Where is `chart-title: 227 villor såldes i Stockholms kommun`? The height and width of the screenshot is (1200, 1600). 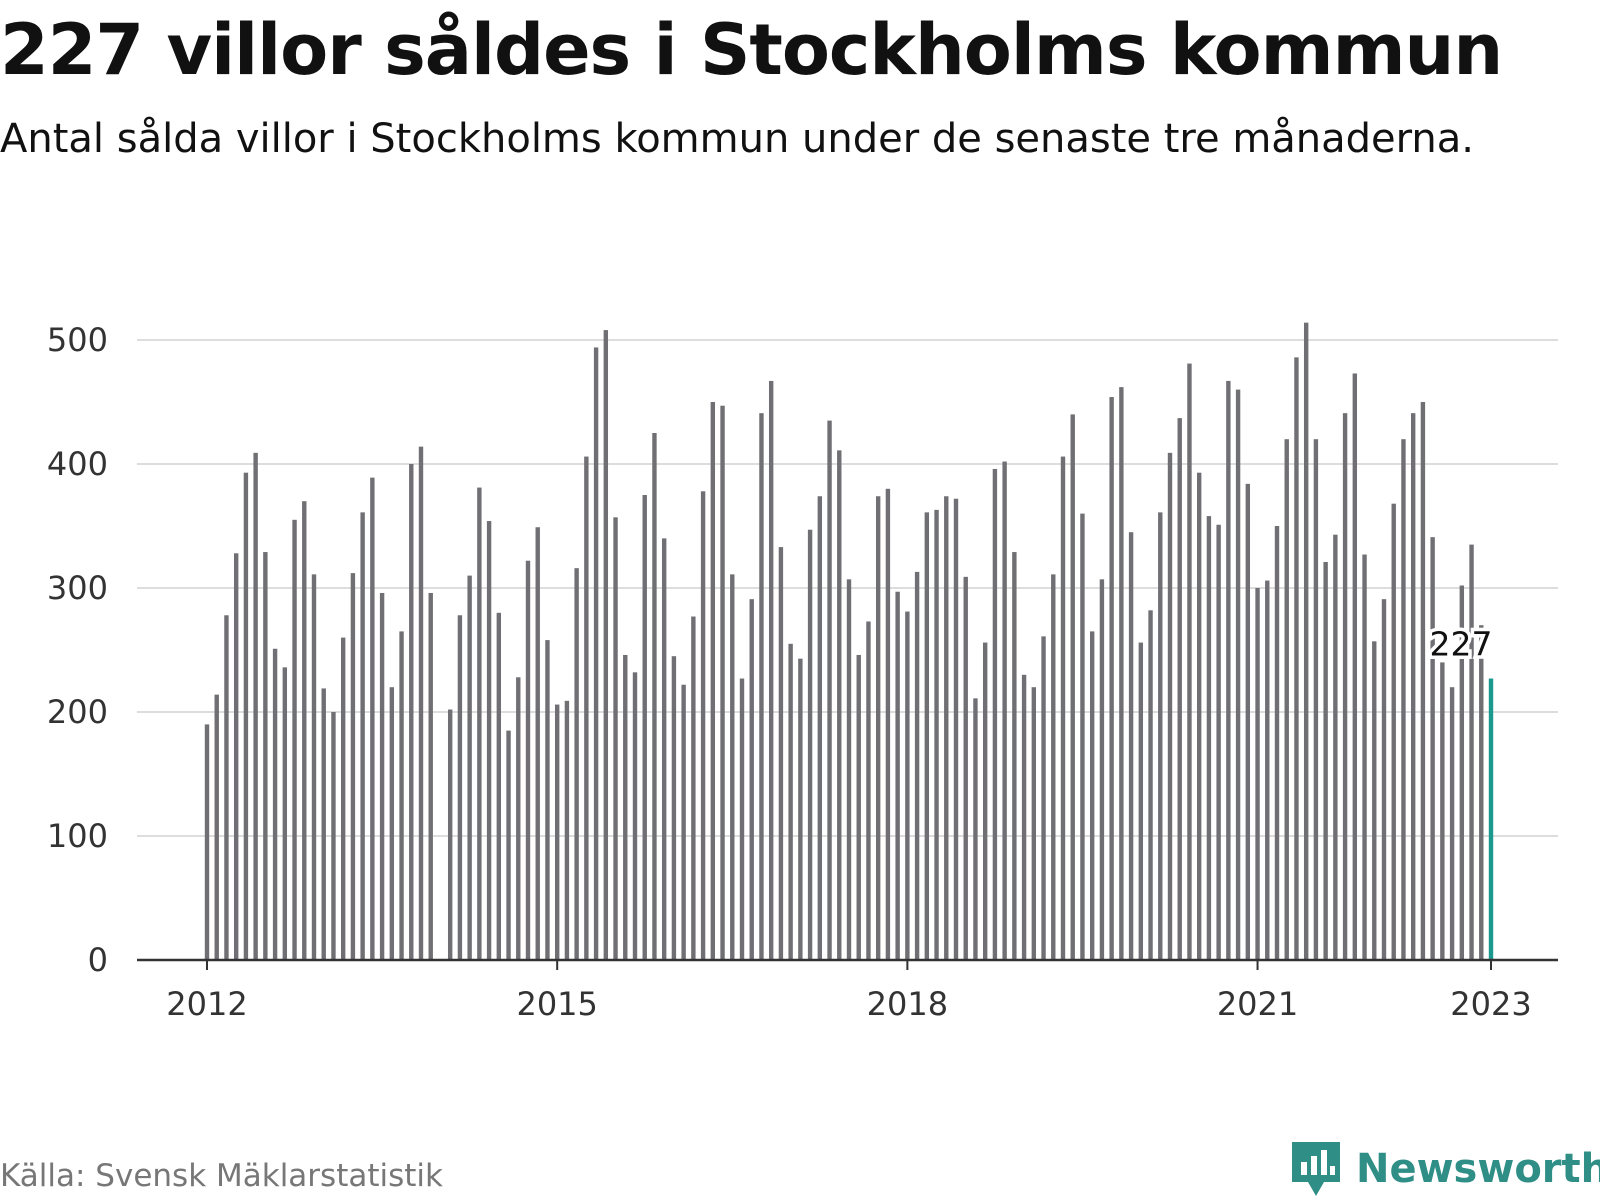
chart-title: 227 villor såldes i Stockholms kommun is located at coordinates (751, 50).